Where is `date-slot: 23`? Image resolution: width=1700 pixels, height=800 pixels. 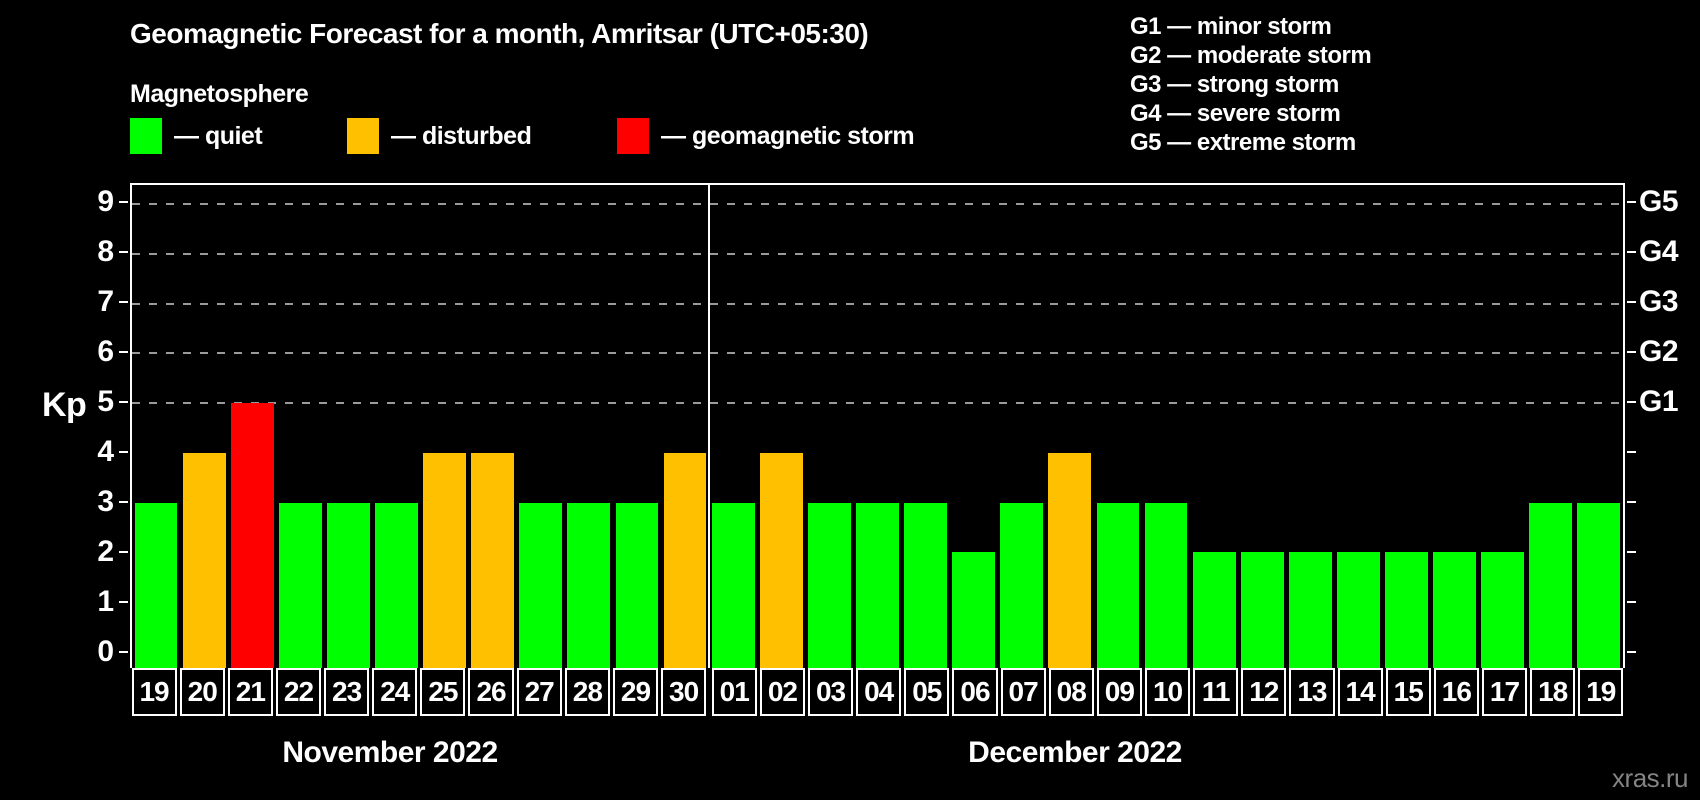
date-slot: 23 is located at coordinates (347, 692).